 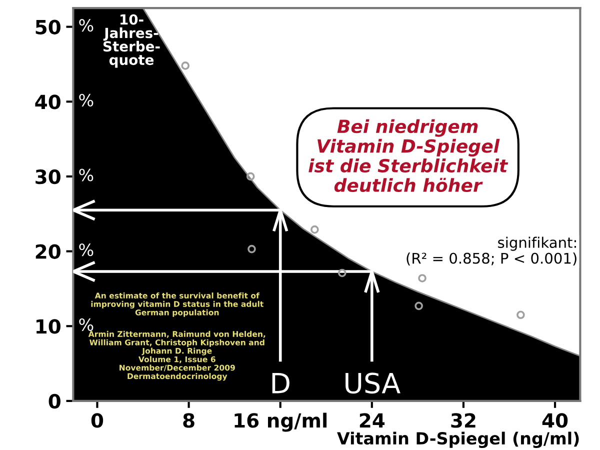 What do you see at coordinates (555, 420) in the screenshot?
I see `x-tick-label: 40` at bounding box center [555, 420].